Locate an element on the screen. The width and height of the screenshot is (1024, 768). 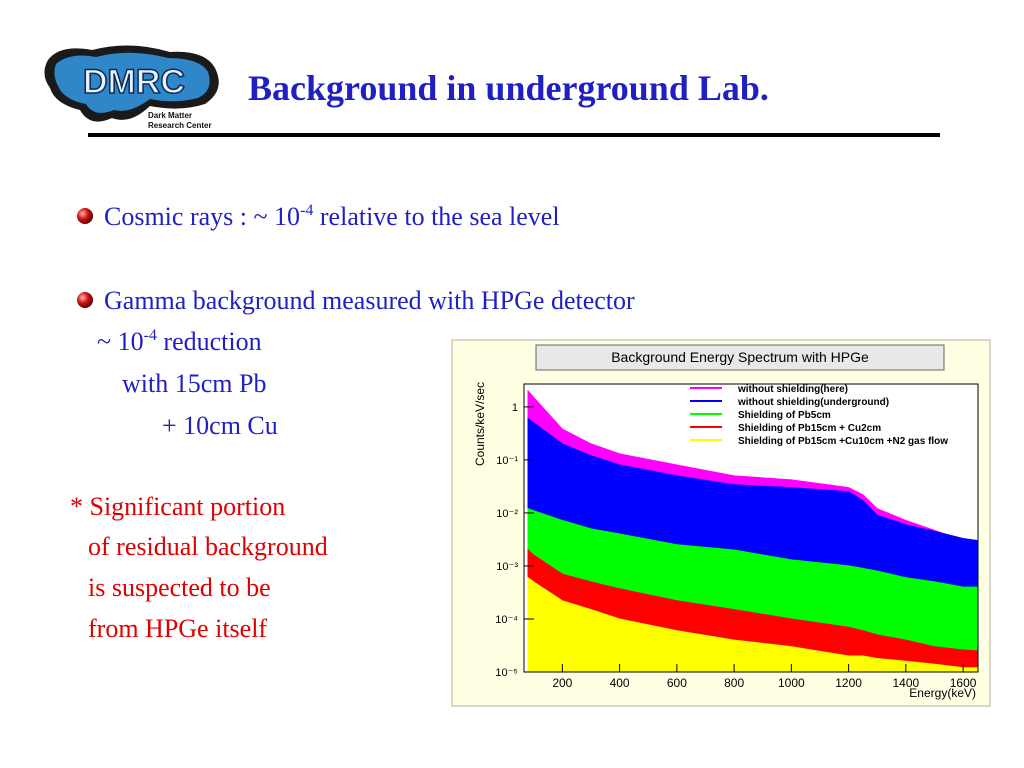
note-text: is suspected to be is located at coordinates (179, 587).